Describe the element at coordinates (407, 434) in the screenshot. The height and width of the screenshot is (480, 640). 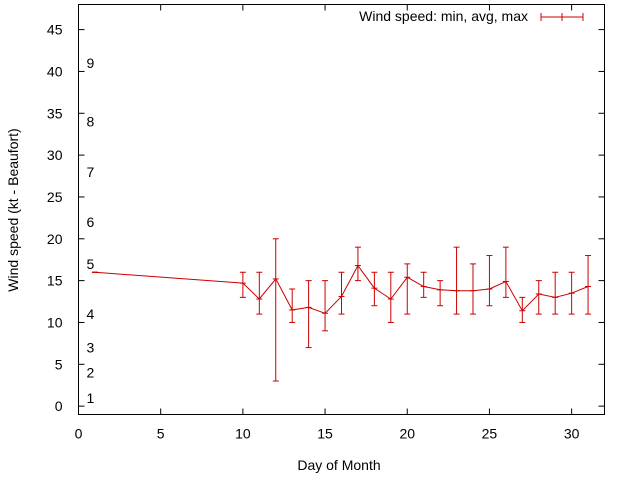
I see `x-tick-label: 20` at that location.